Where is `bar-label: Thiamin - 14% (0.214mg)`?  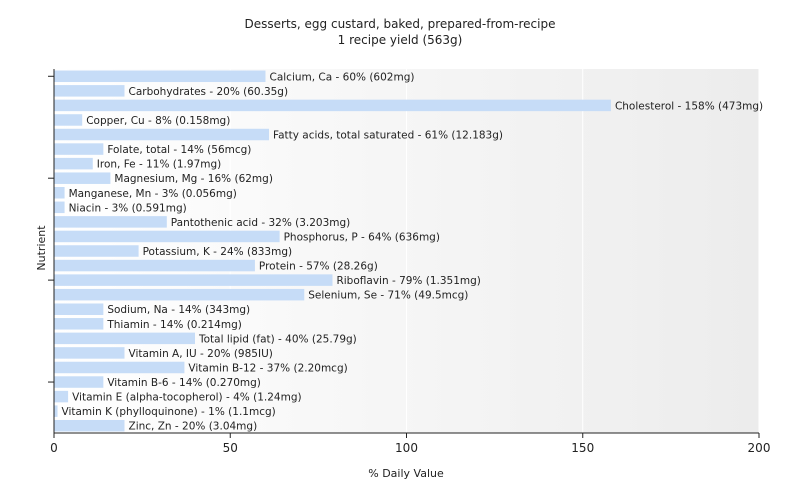
bar-label: Thiamin - 14% (0.214mg) is located at coordinates (174, 325).